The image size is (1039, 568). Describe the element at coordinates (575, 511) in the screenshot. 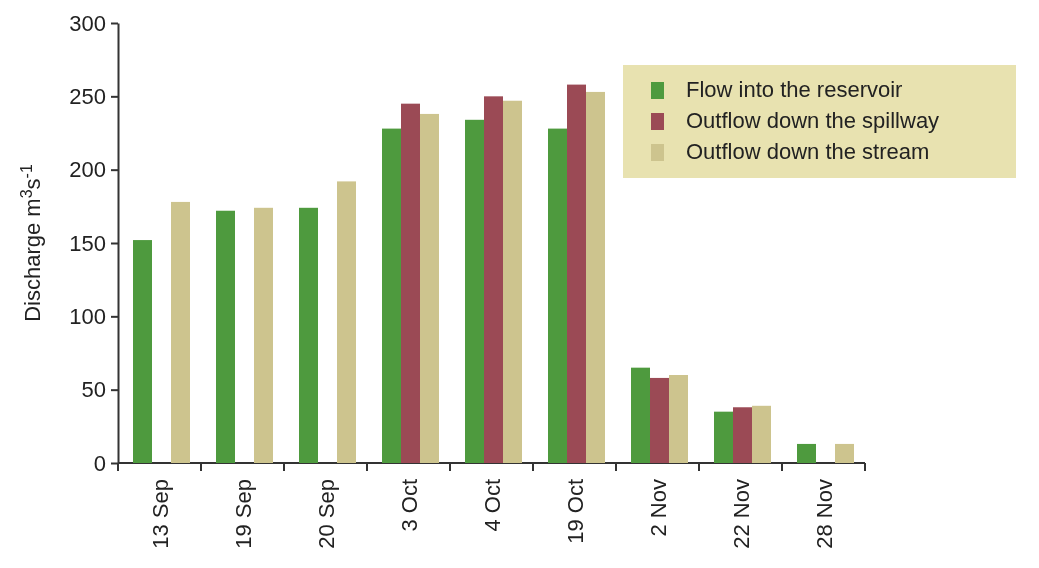

I see `x-tick-label: 19 Oct` at that location.